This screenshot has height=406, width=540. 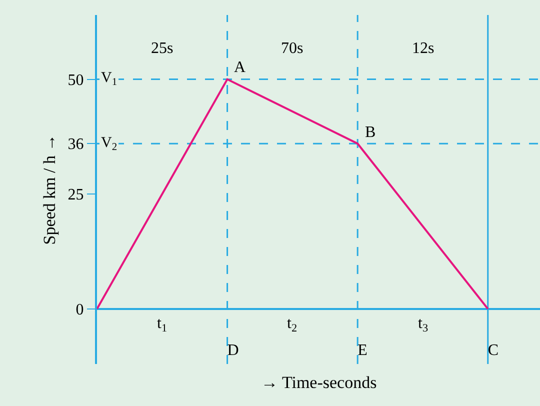 I want to click on x-axis-title: → Time-seconds, so click(x=319, y=382).